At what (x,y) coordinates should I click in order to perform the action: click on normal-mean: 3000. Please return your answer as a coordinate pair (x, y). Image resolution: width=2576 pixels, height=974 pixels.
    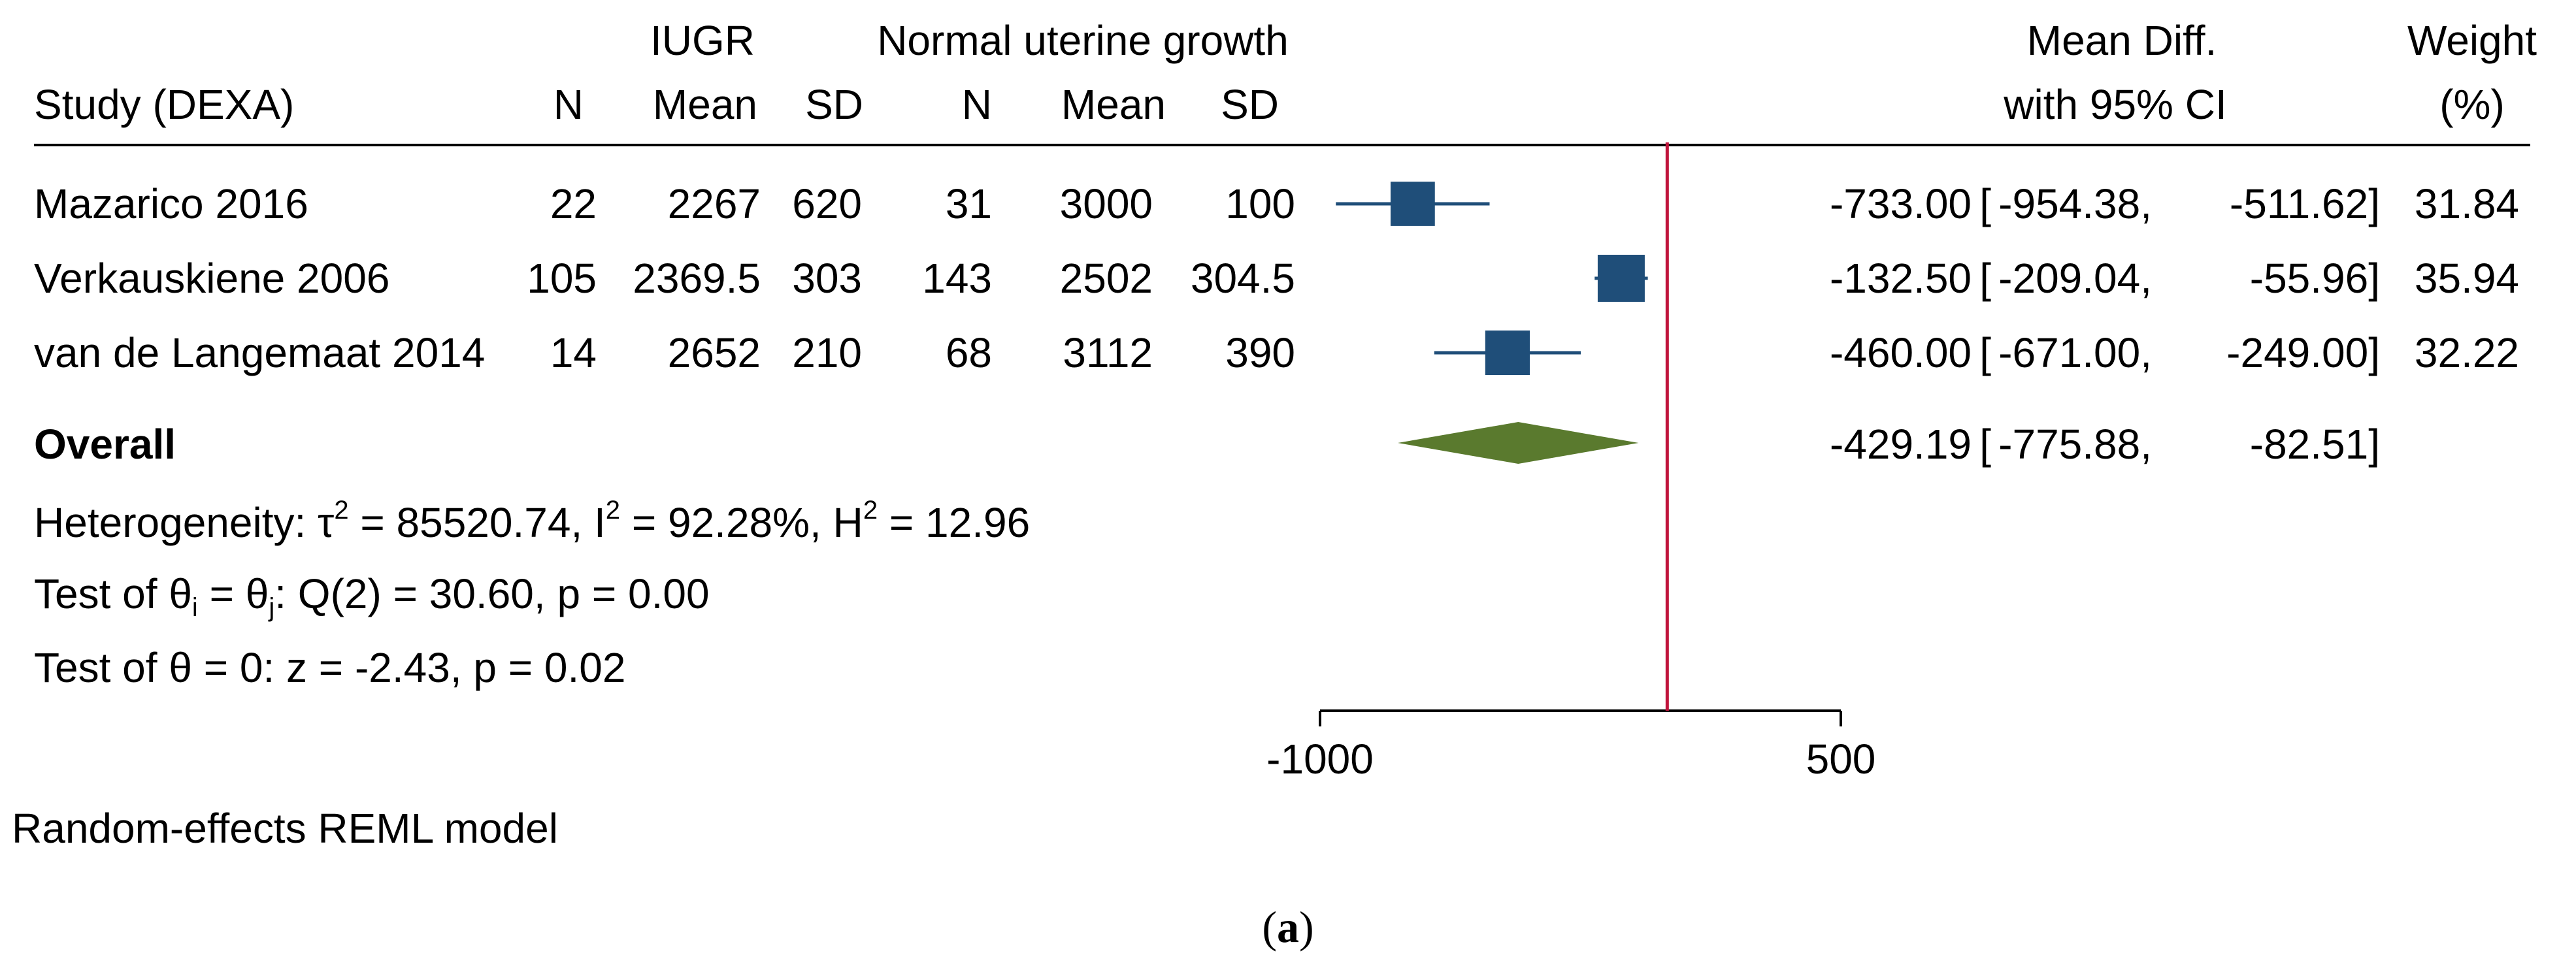
    Looking at the image, I should click on (1106, 204).